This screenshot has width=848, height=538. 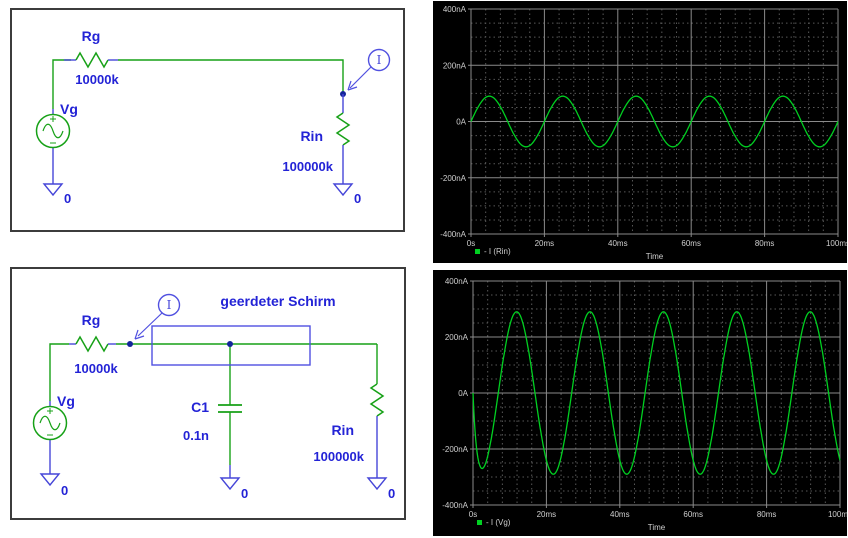 I want to click on c1-value: 0.1n, so click(x=196, y=435).